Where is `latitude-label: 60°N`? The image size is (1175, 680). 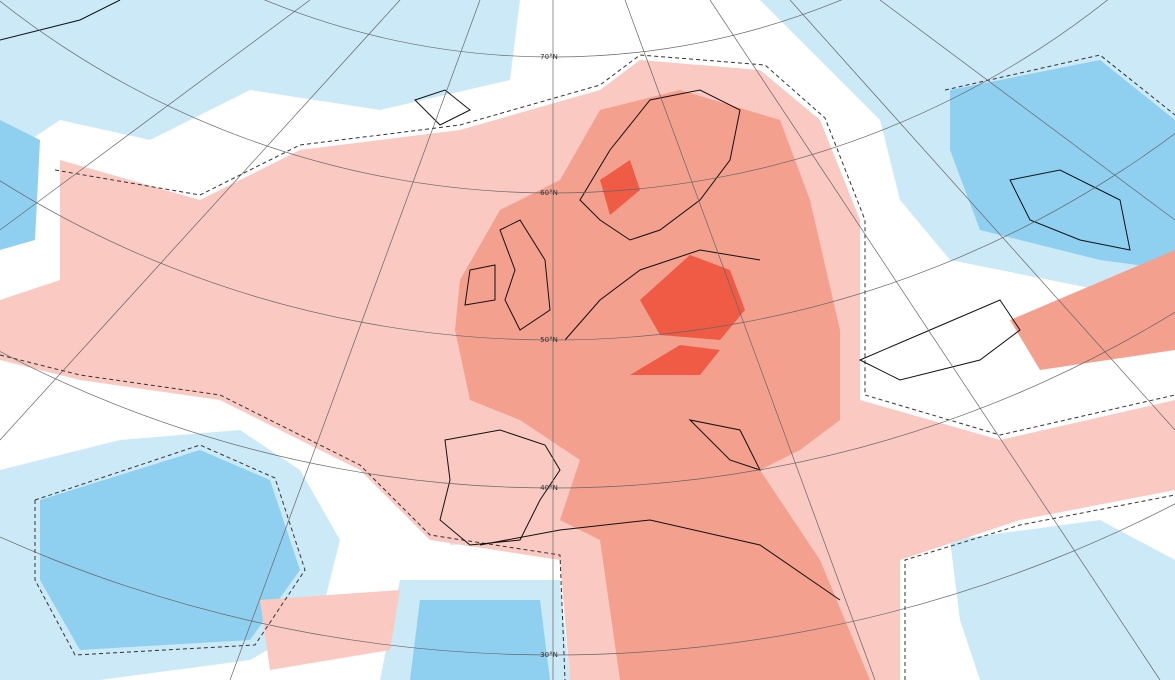 latitude-label: 60°N is located at coordinates (549, 193).